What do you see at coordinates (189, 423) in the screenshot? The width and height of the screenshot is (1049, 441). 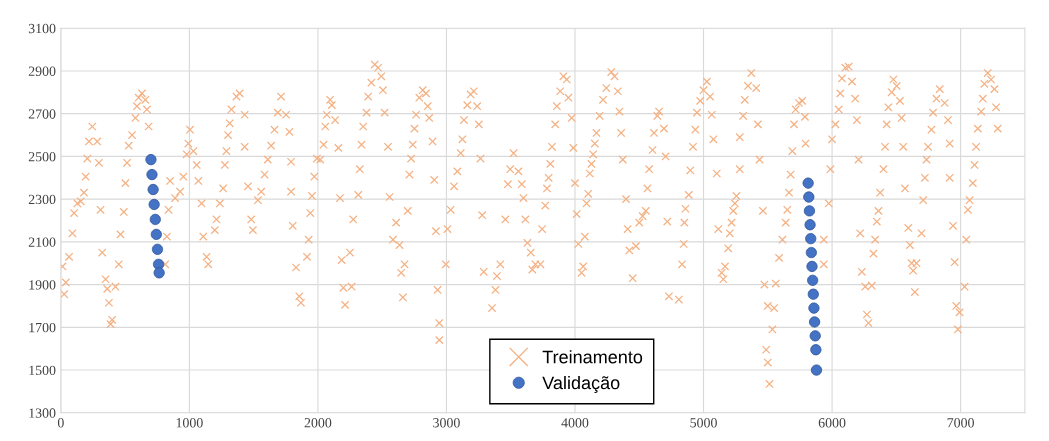 I see `x-tick-label: 1000` at bounding box center [189, 423].